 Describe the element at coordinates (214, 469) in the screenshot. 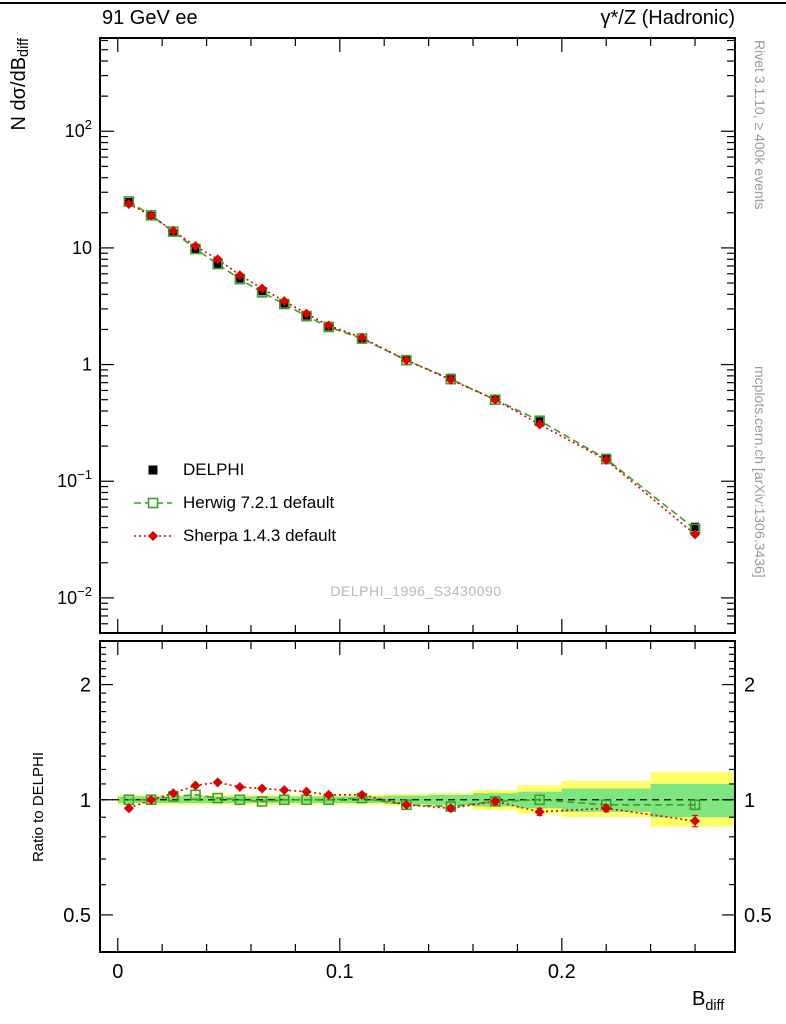

I see `legend-label-delphi: DELPHI` at that location.